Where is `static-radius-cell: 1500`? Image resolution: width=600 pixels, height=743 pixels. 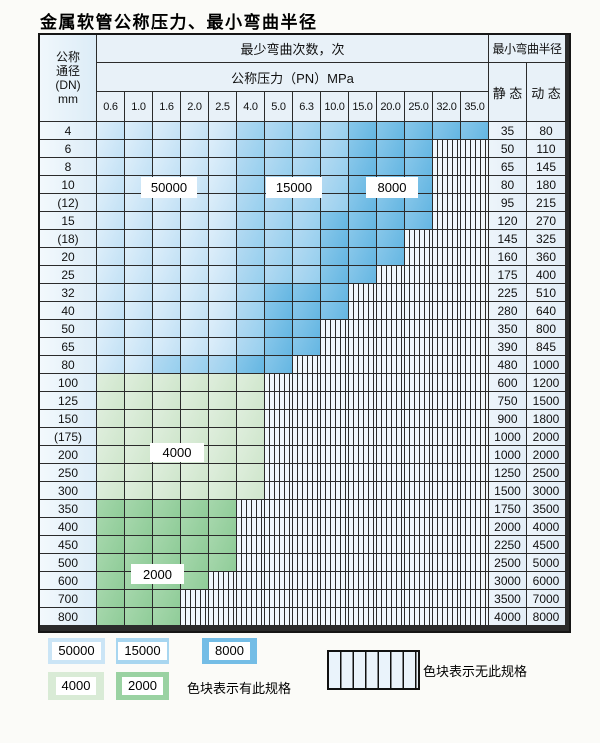 static-radius-cell: 1500 is located at coordinates (507, 490).